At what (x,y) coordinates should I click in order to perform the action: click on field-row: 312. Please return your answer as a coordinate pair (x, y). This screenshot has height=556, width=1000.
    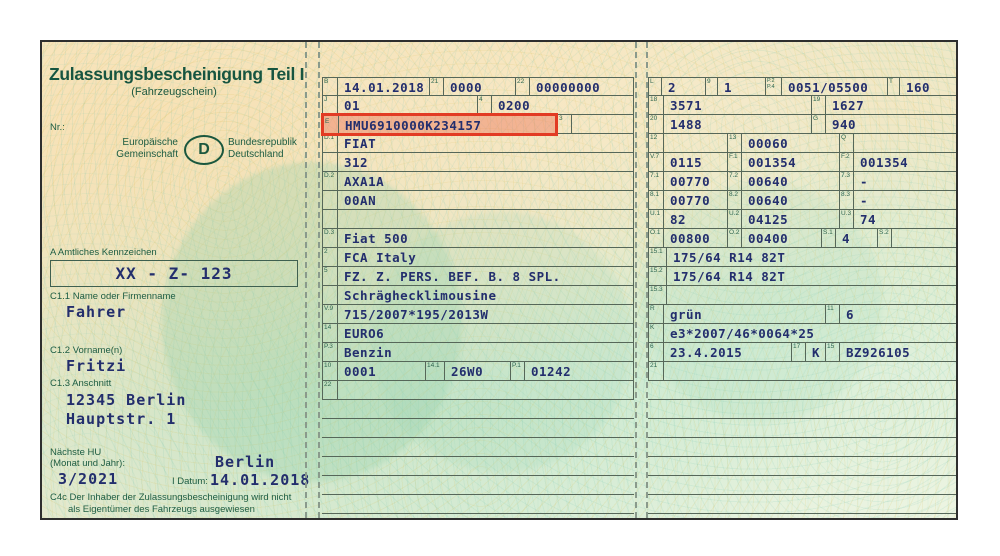
    Looking at the image, I should click on (478, 162).